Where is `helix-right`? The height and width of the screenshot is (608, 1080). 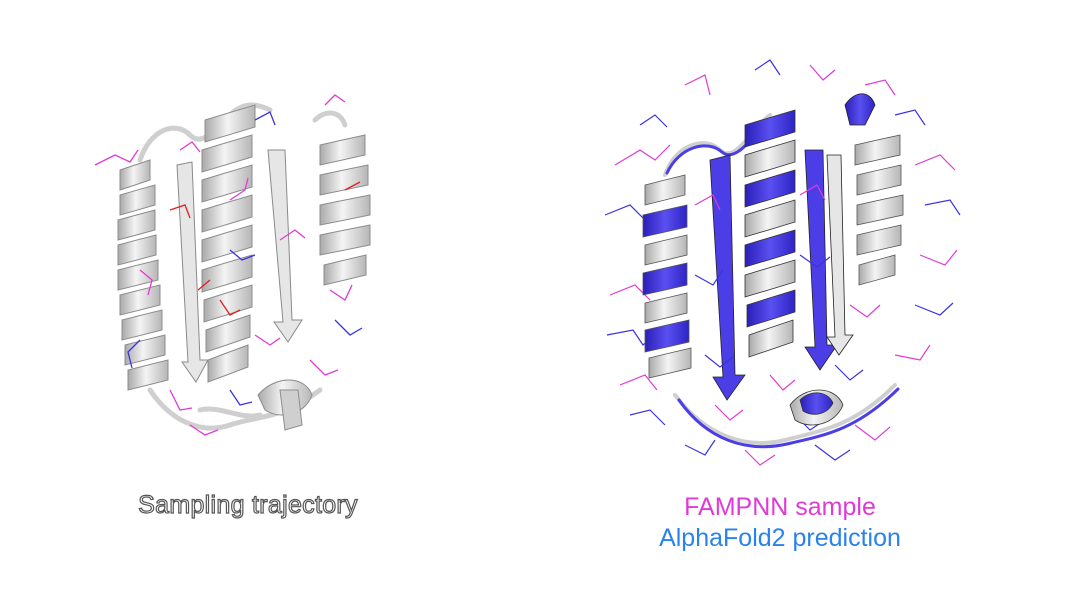
helix-right is located at coordinates (345, 210).